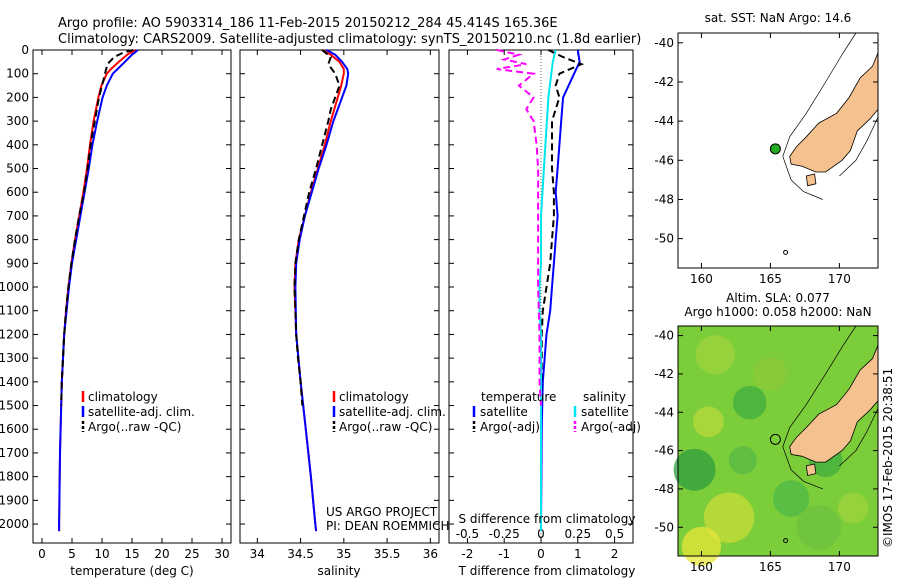  Describe the element at coordinates (14, 429) in the screenshot. I see `y-tick-label: 1600` at that location.